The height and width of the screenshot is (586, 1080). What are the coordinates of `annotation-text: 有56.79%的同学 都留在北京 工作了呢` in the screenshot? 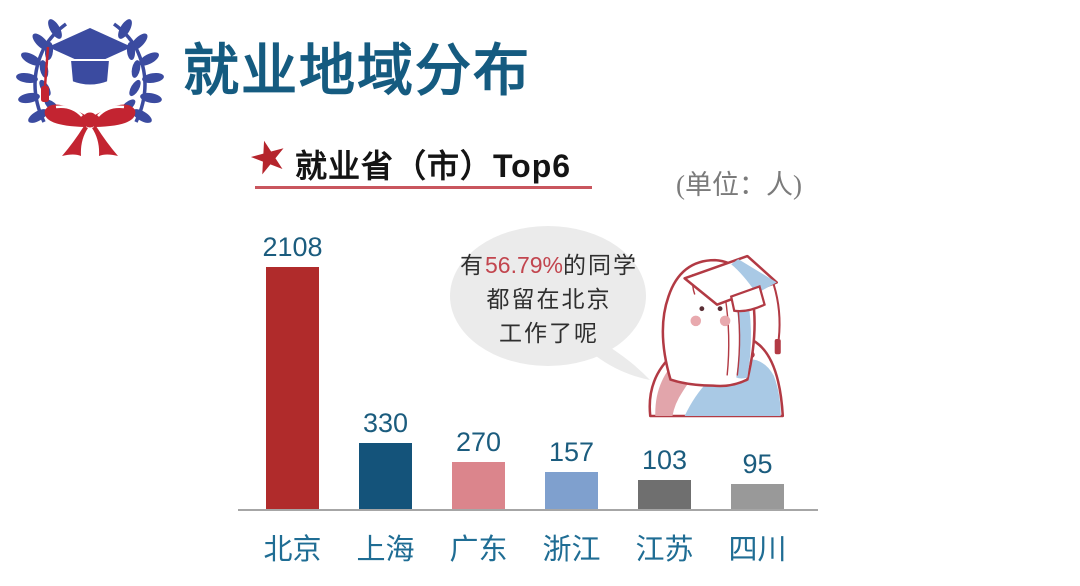 It's located at (549, 299).